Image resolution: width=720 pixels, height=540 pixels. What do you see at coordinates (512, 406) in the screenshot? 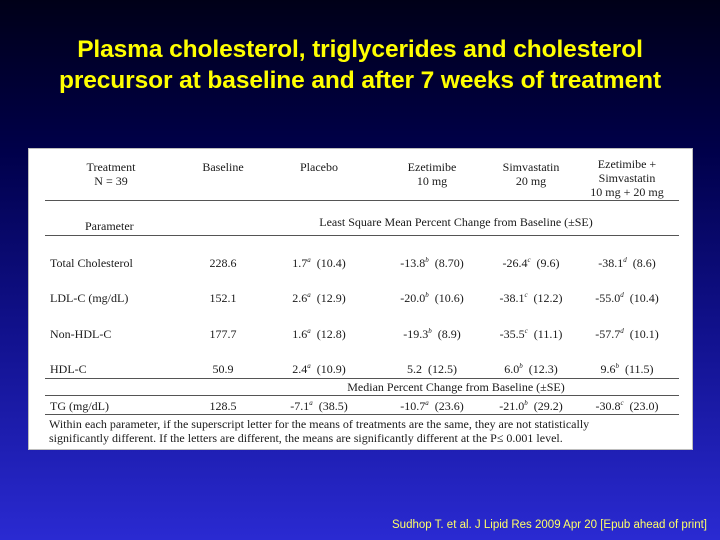
I see `result-value: -21.0` at bounding box center [512, 406].